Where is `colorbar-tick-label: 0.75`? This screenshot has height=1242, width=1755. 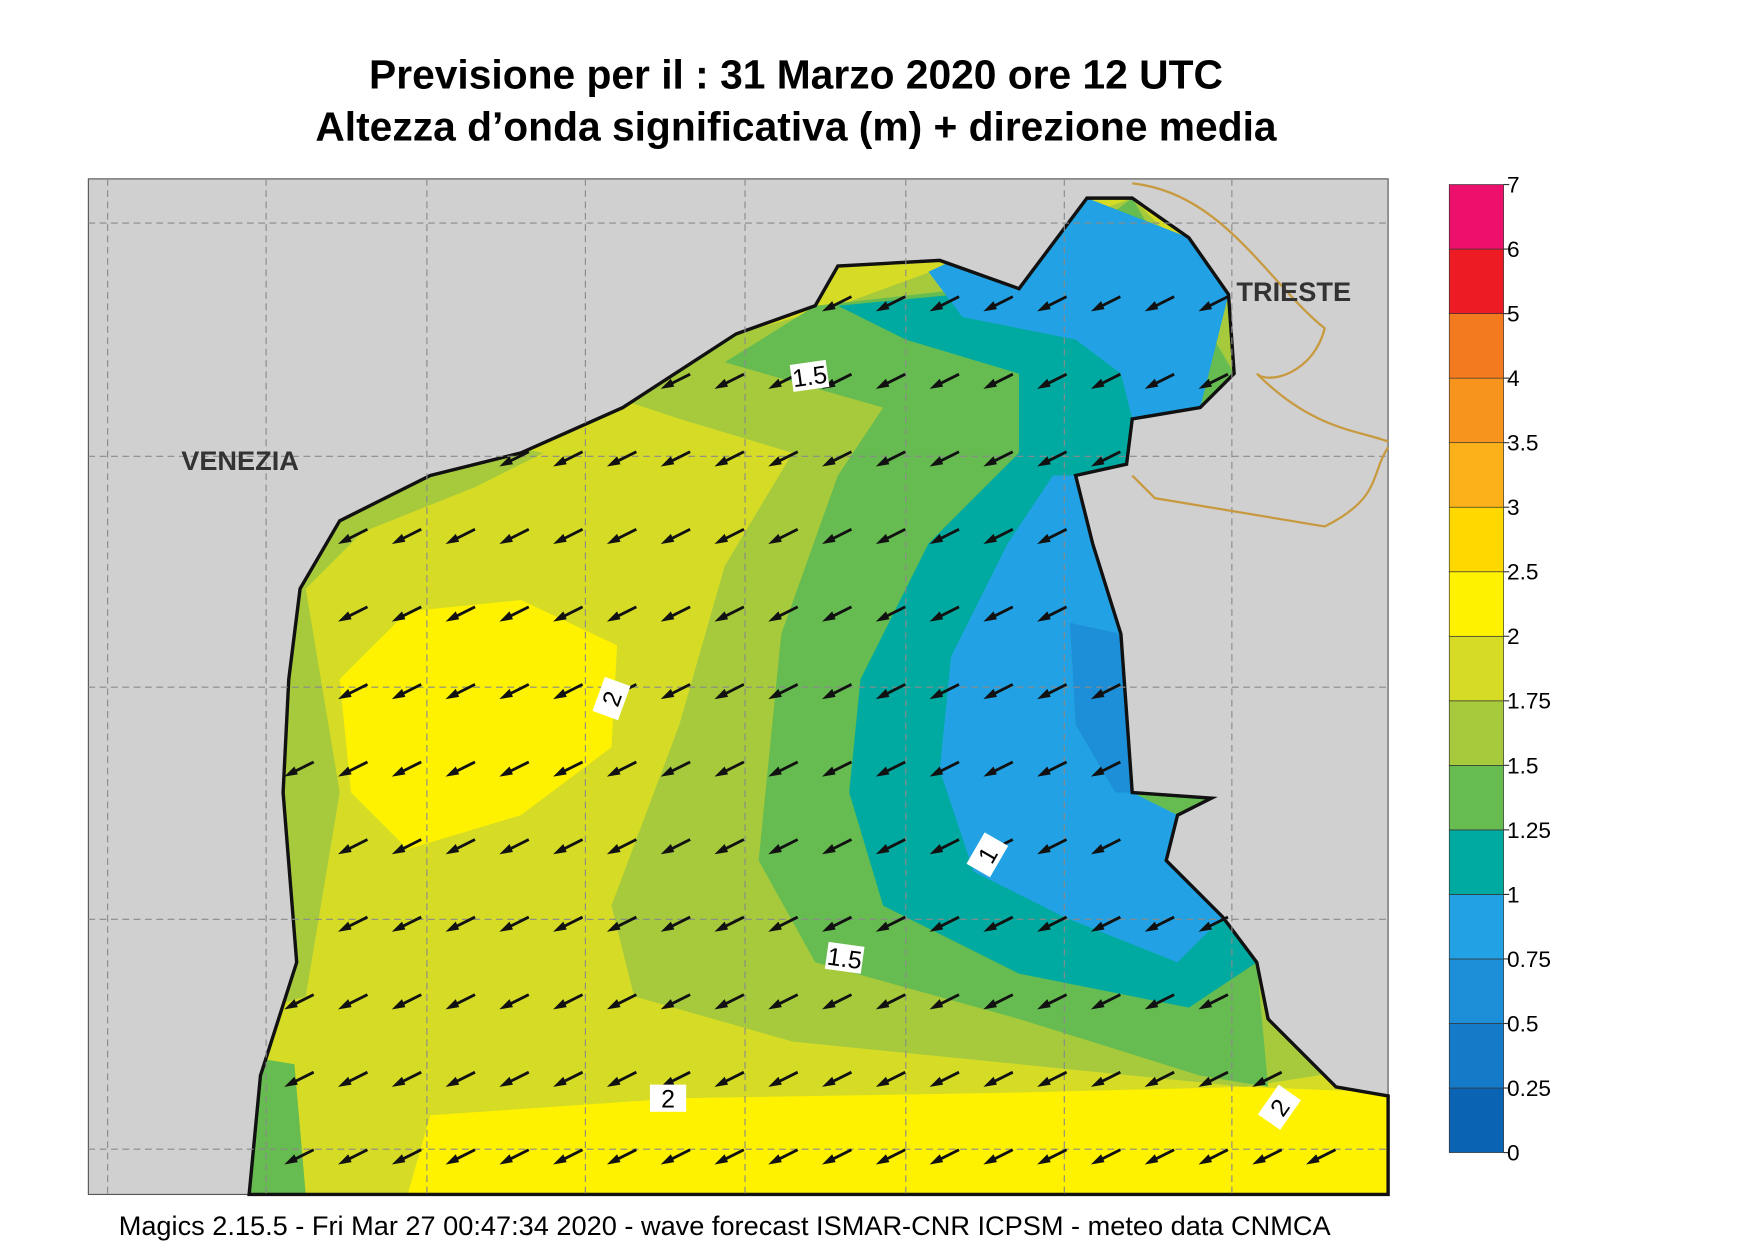
colorbar-tick-label: 0.75 is located at coordinates (1529, 959).